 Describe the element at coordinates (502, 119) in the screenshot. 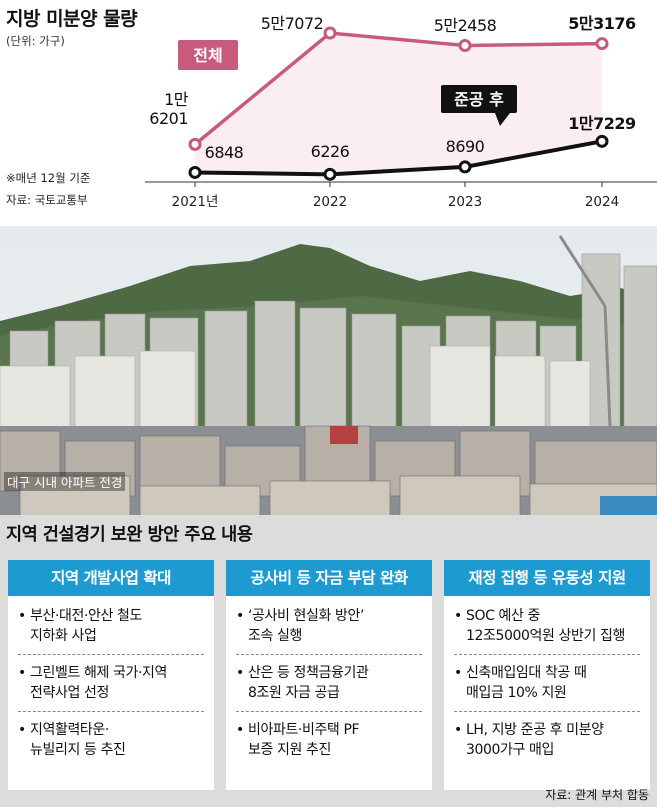

I see `callout-pointer` at that location.